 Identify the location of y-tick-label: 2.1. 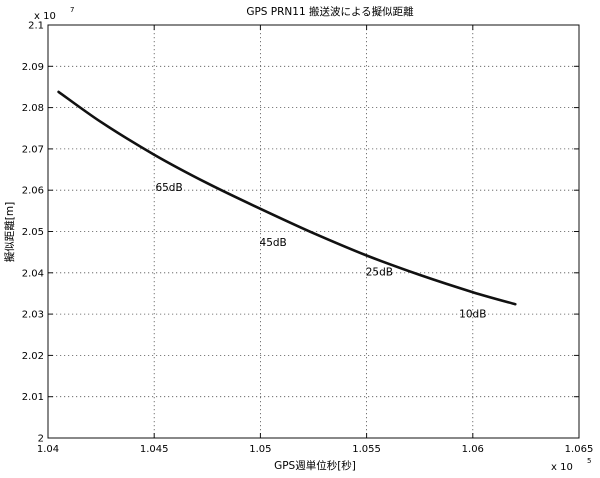
(36, 26).